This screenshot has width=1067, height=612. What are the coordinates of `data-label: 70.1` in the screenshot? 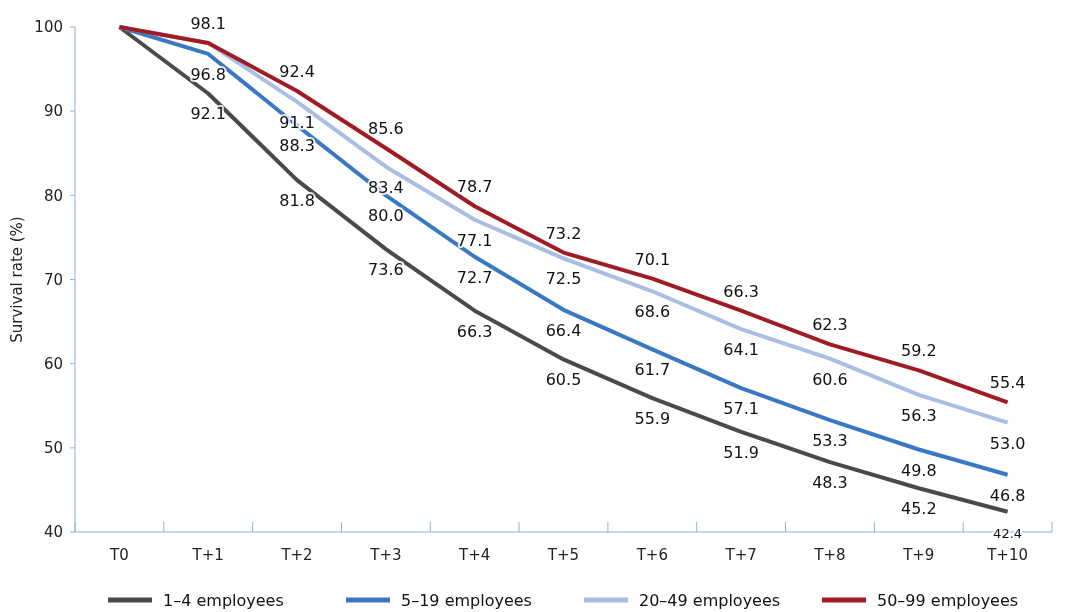 It's located at (652, 259).